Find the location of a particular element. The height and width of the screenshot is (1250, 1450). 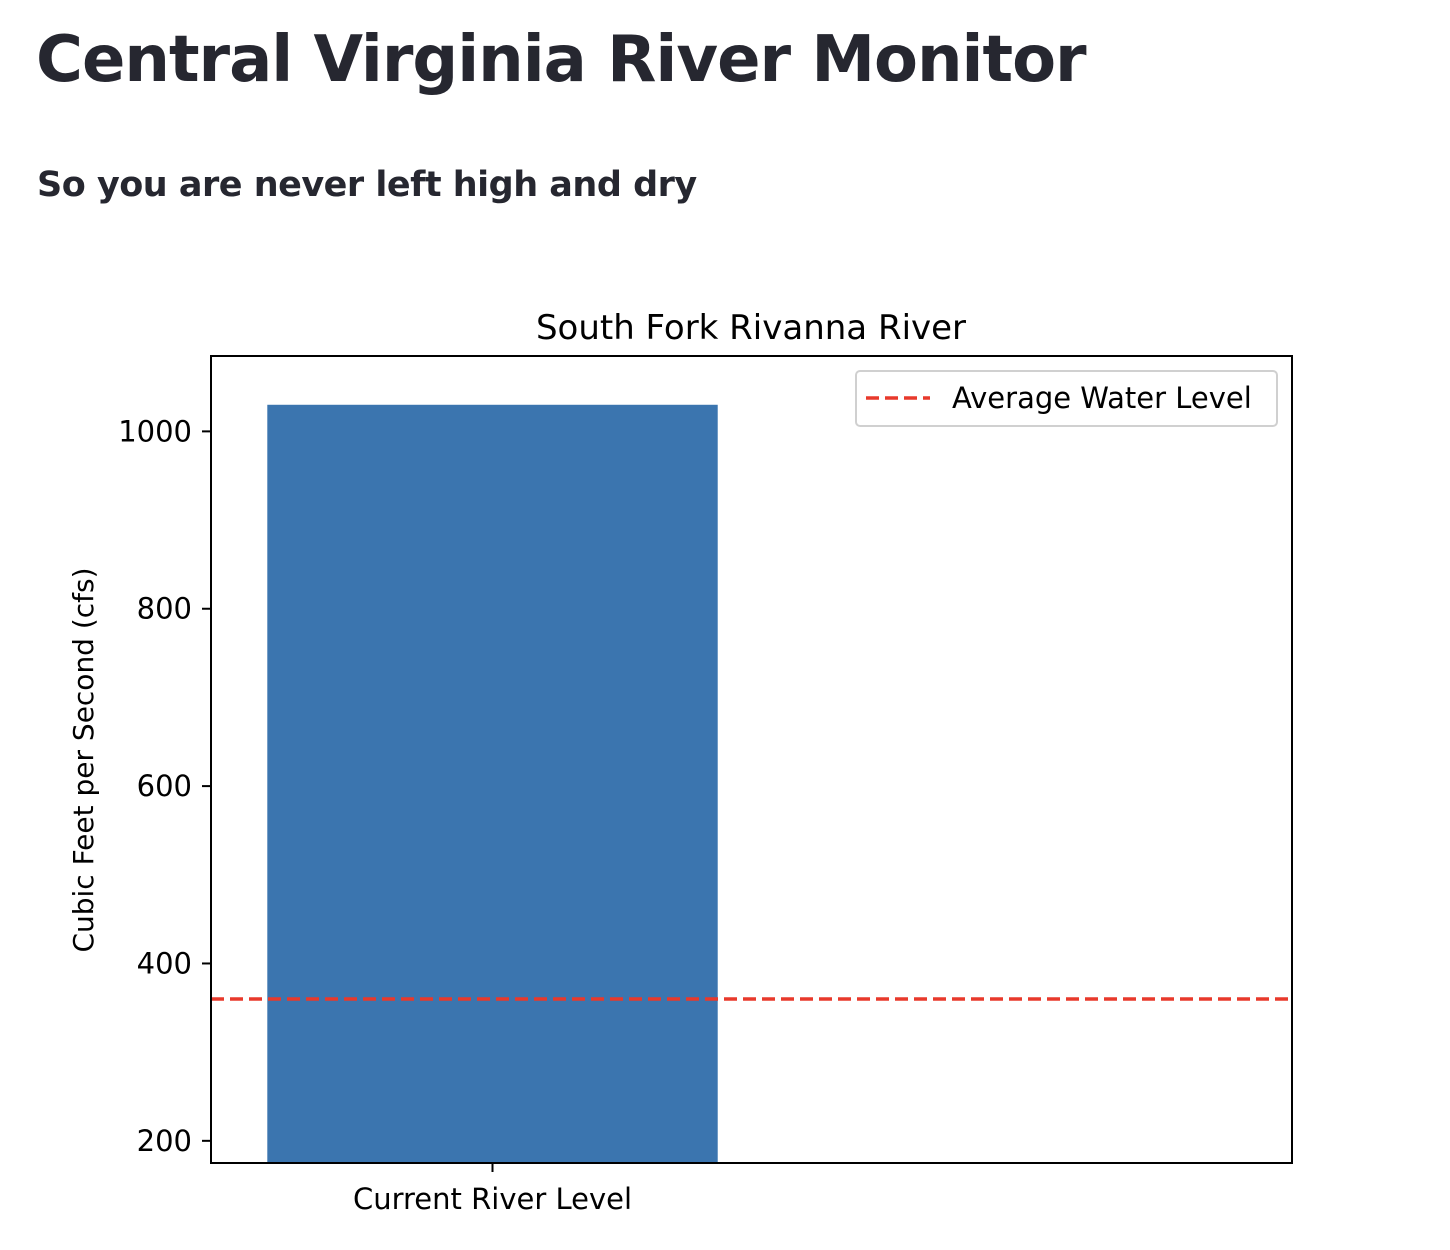

legend-box is located at coordinates (1066, 398).